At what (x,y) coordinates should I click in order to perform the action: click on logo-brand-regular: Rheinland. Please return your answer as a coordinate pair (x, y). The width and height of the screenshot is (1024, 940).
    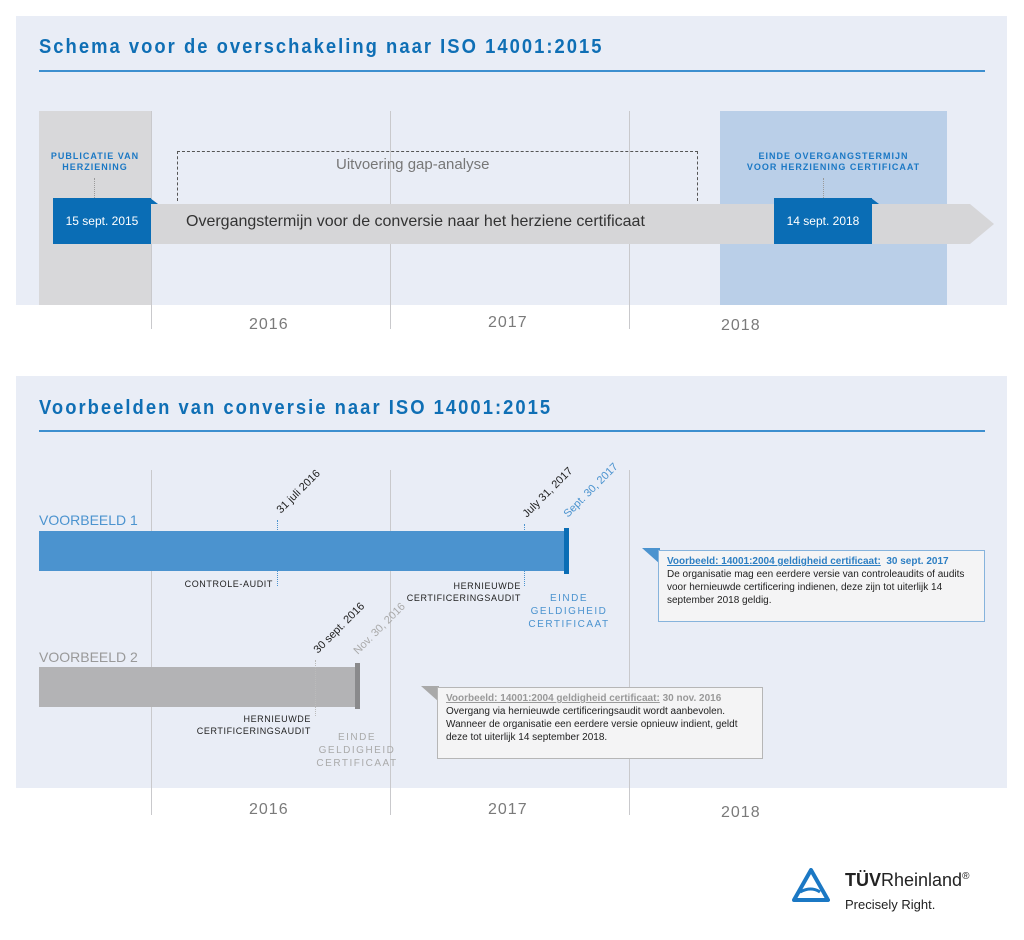
    Looking at the image, I should click on (922, 880).